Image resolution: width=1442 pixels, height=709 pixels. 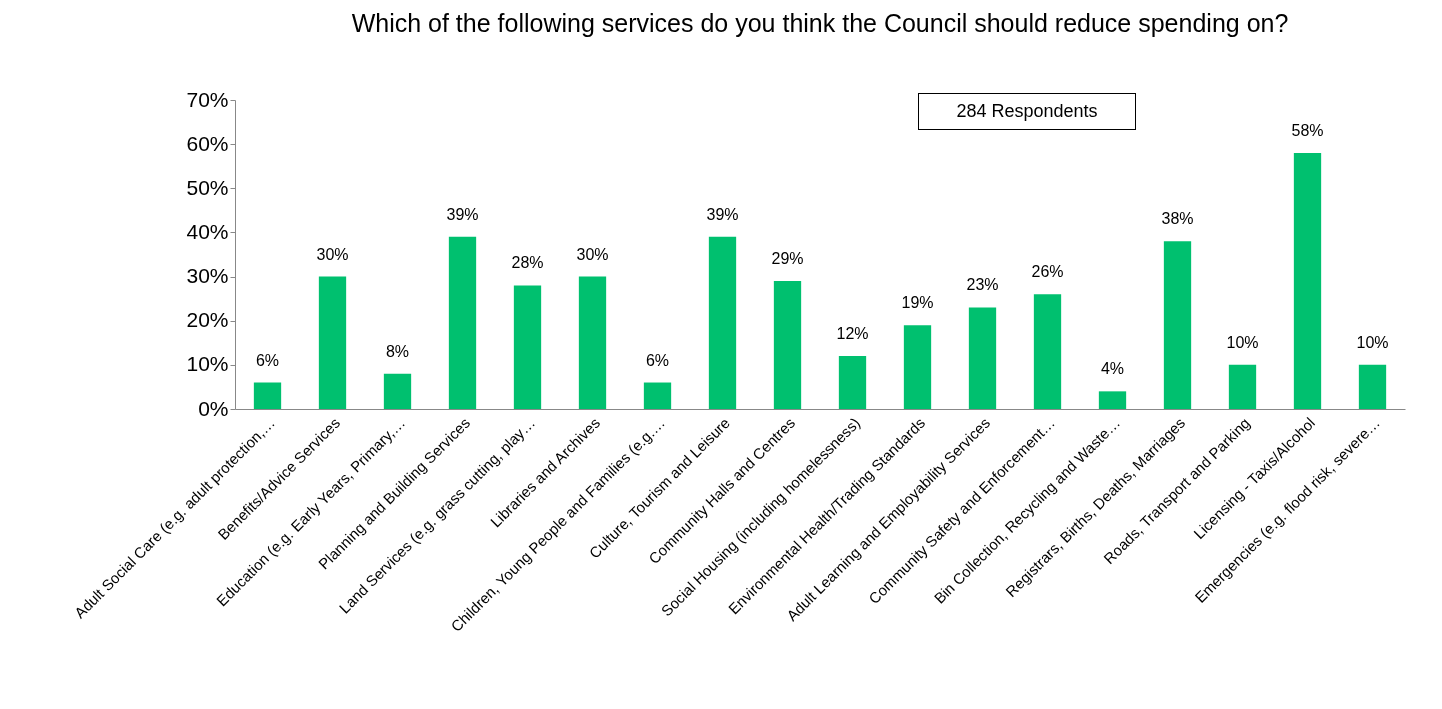 What do you see at coordinates (1307, 130) in the screenshot?
I see `data-label: 58%` at bounding box center [1307, 130].